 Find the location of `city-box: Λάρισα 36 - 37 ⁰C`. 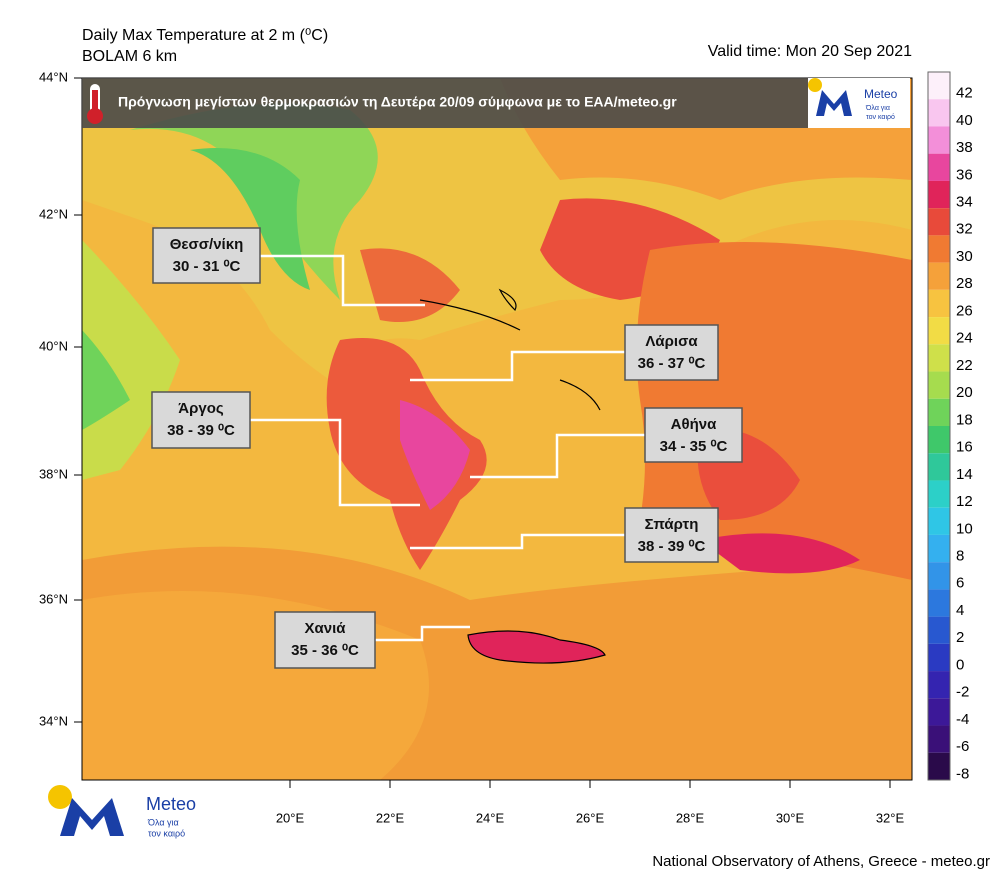

city-box: Λάρισα 36 - 37 ⁰C is located at coordinates (671, 352).